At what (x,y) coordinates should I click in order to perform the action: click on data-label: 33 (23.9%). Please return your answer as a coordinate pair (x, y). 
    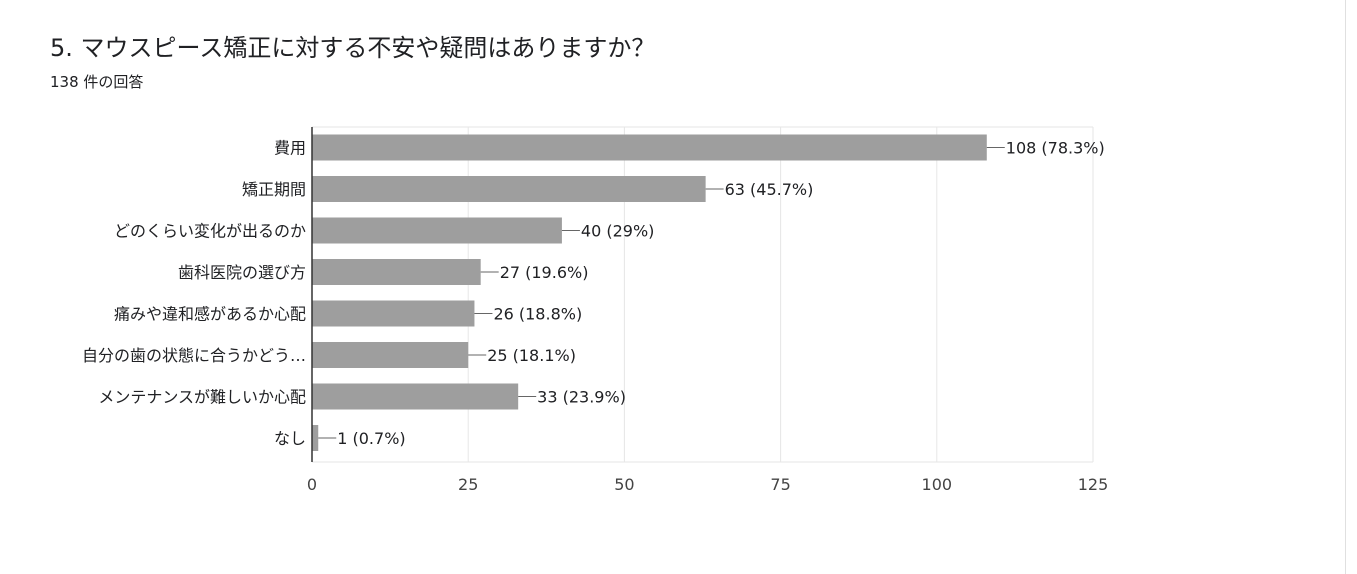
    Looking at the image, I should click on (581, 397).